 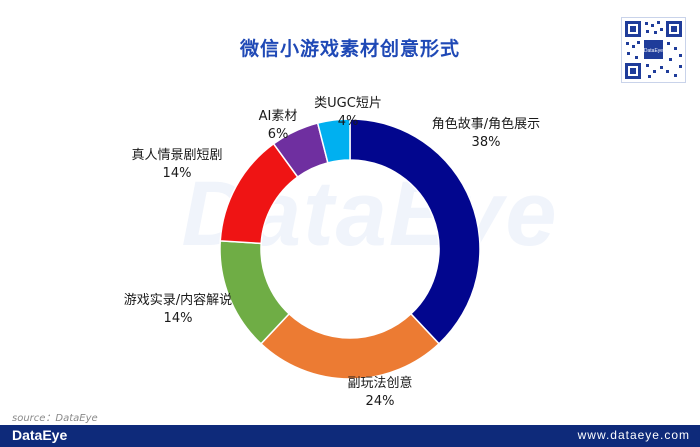 What do you see at coordinates (349, 49) in the screenshot?
I see `chart-title: 微信小游戏素材创意形式` at bounding box center [349, 49].